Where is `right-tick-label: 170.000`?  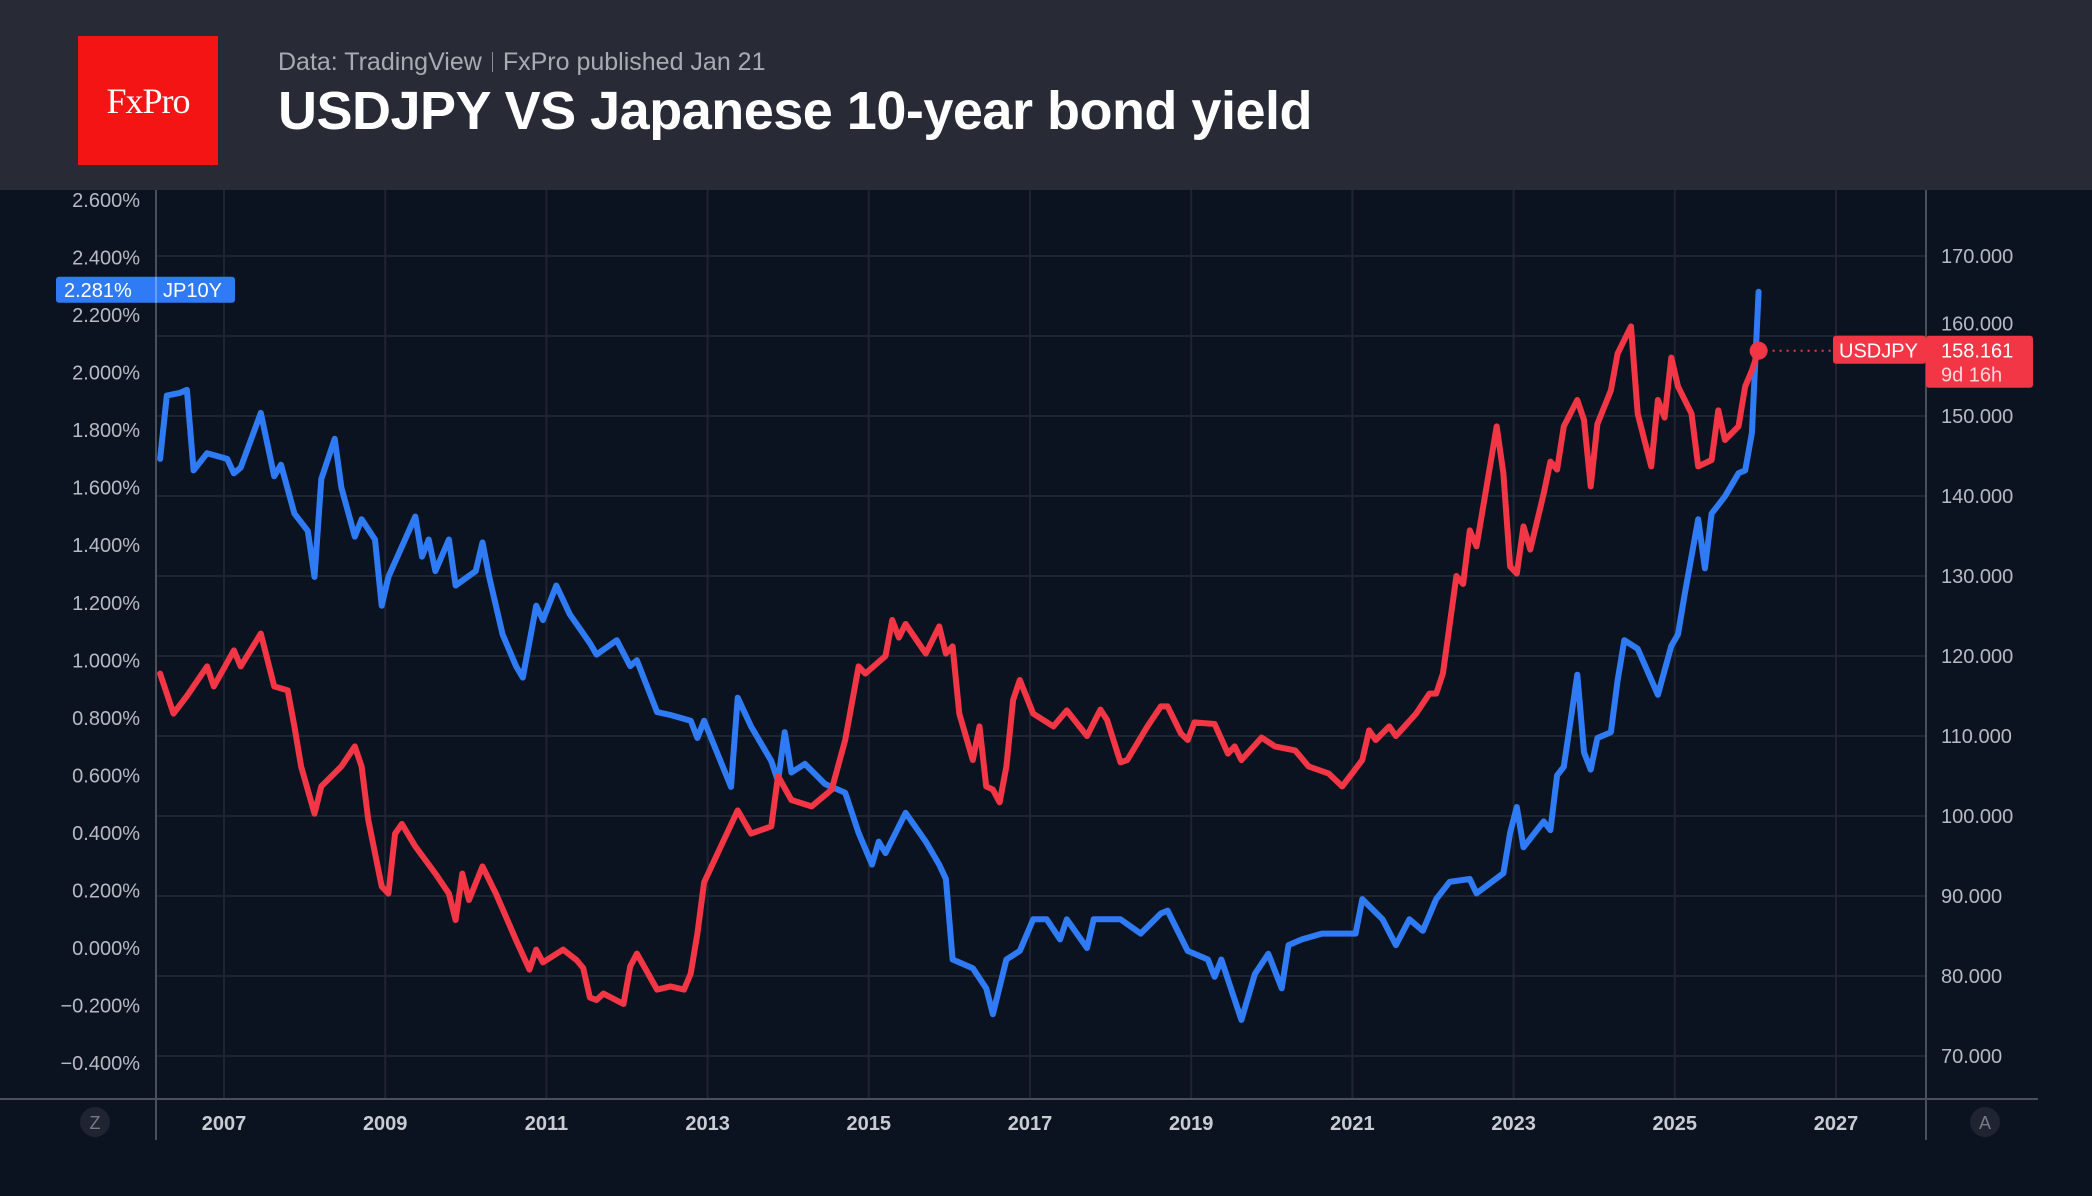 right-tick-label: 170.000 is located at coordinates (1977, 257).